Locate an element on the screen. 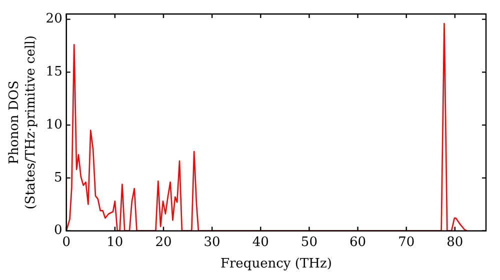 The width and height of the screenshot is (500, 280). x-tick-label: 60 is located at coordinates (358, 242).